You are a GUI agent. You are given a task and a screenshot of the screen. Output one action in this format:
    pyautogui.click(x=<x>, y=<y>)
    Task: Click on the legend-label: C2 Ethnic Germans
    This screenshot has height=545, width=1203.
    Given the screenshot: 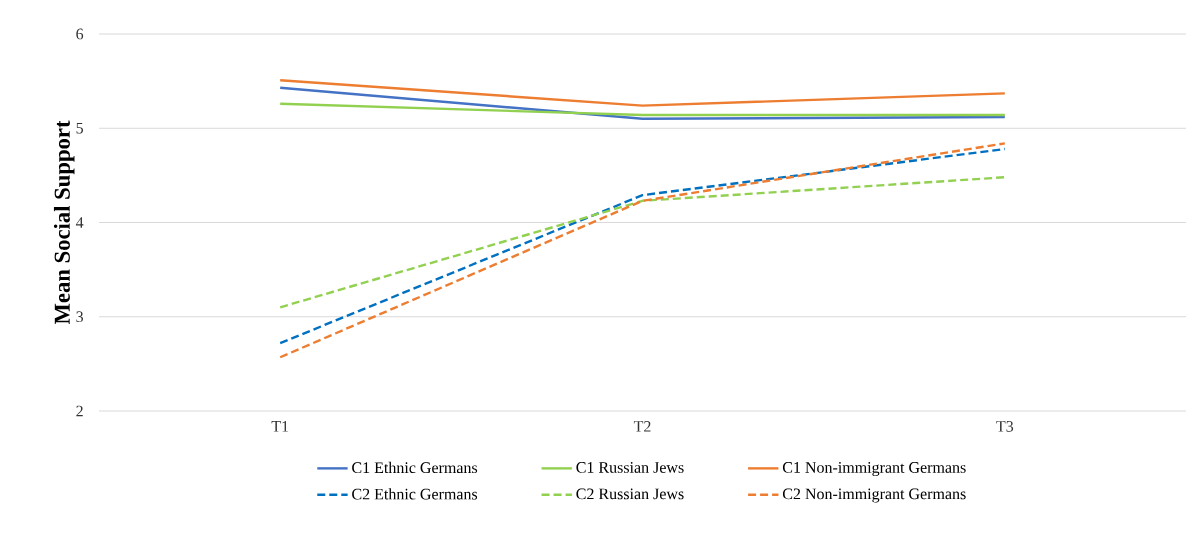 What is the action you would take?
    pyautogui.click(x=415, y=494)
    